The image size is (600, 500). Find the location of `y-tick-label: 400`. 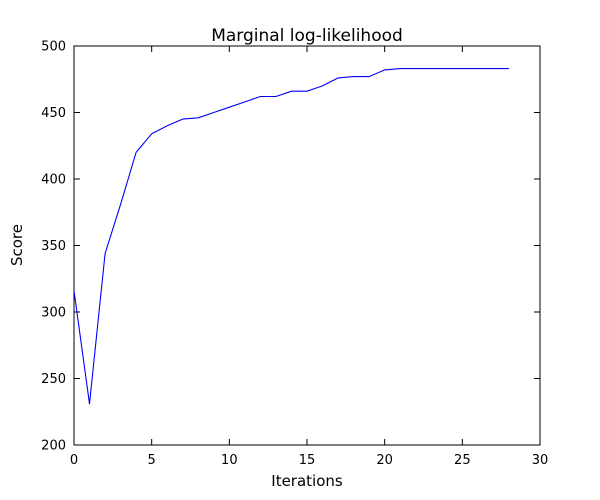

y-tick-label: 400 is located at coordinates (53, 180).